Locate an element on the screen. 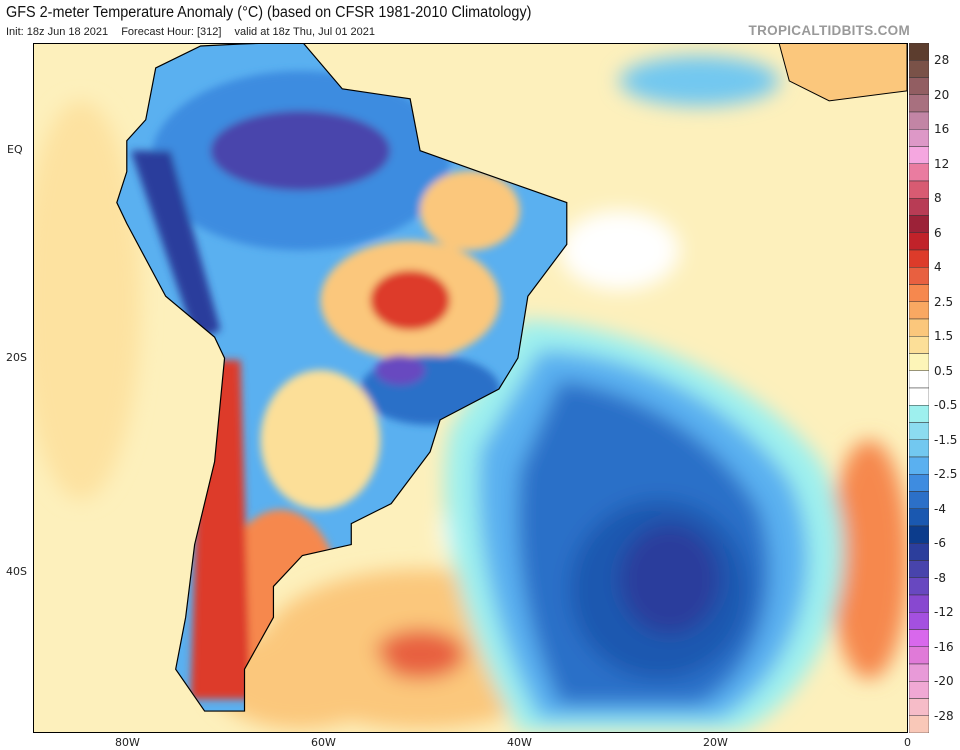 The width and height of the screenshot is (960, 750). lat-label-40s: 40S is located at coordinates (16, 571).